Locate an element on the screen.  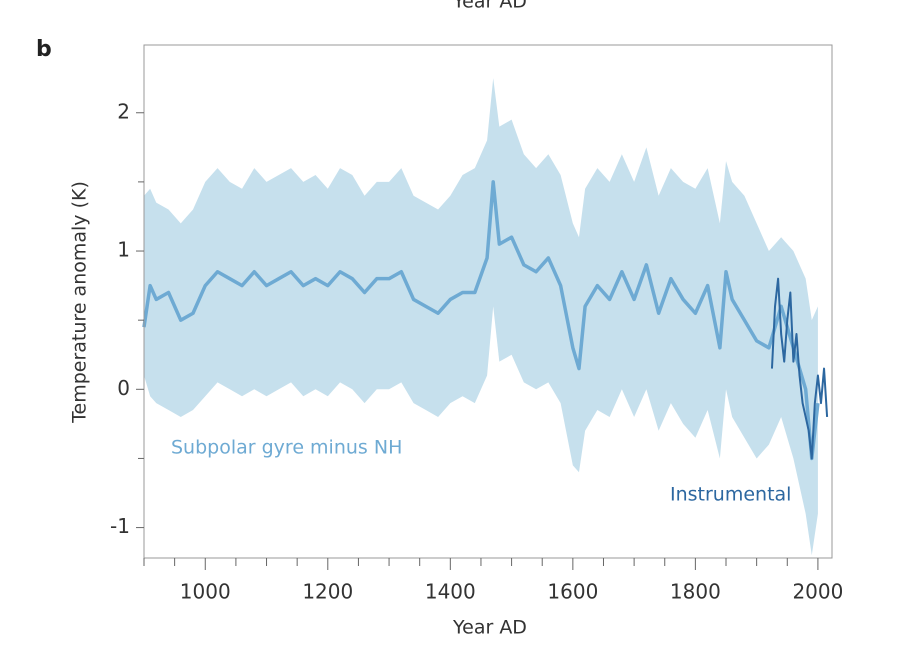
series-line is located at coordinates (799, 368).